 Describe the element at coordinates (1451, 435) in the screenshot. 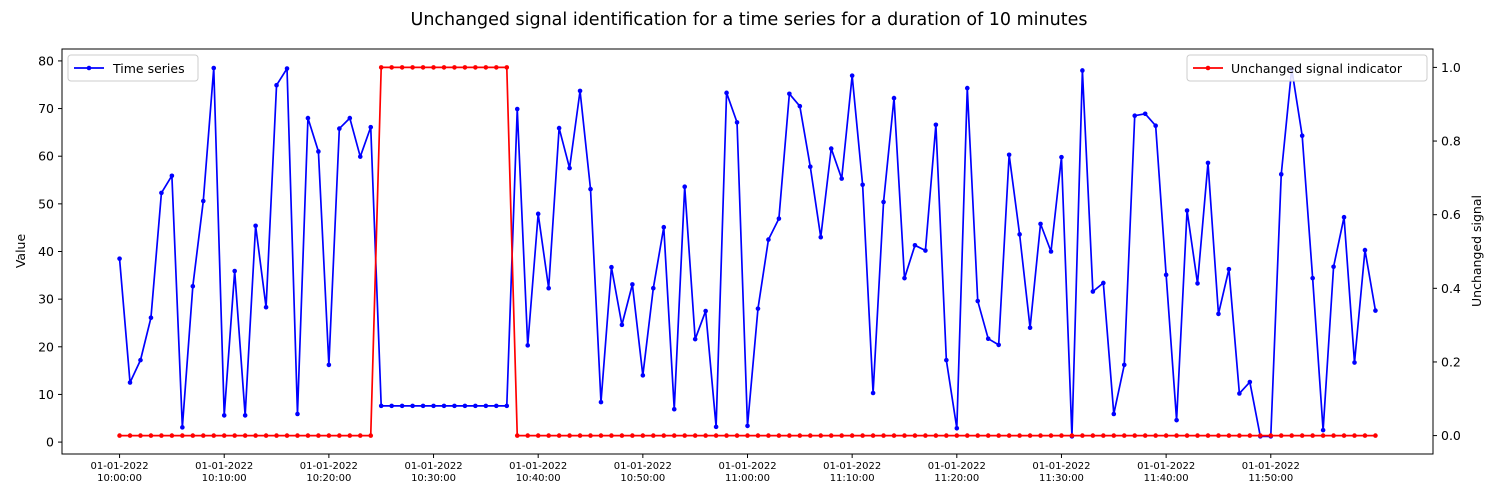

I see `y2-tick-label-0: 0.0` at that location.